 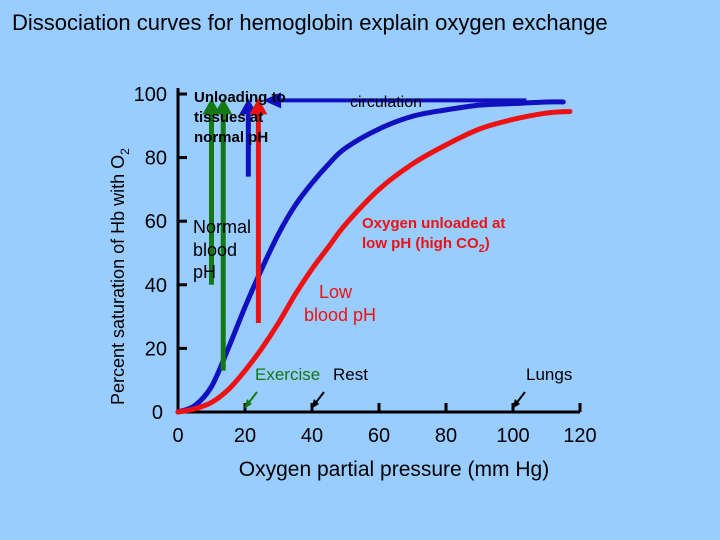 I want to click on exercise-label: Exercise, so click(x=287, y=374).